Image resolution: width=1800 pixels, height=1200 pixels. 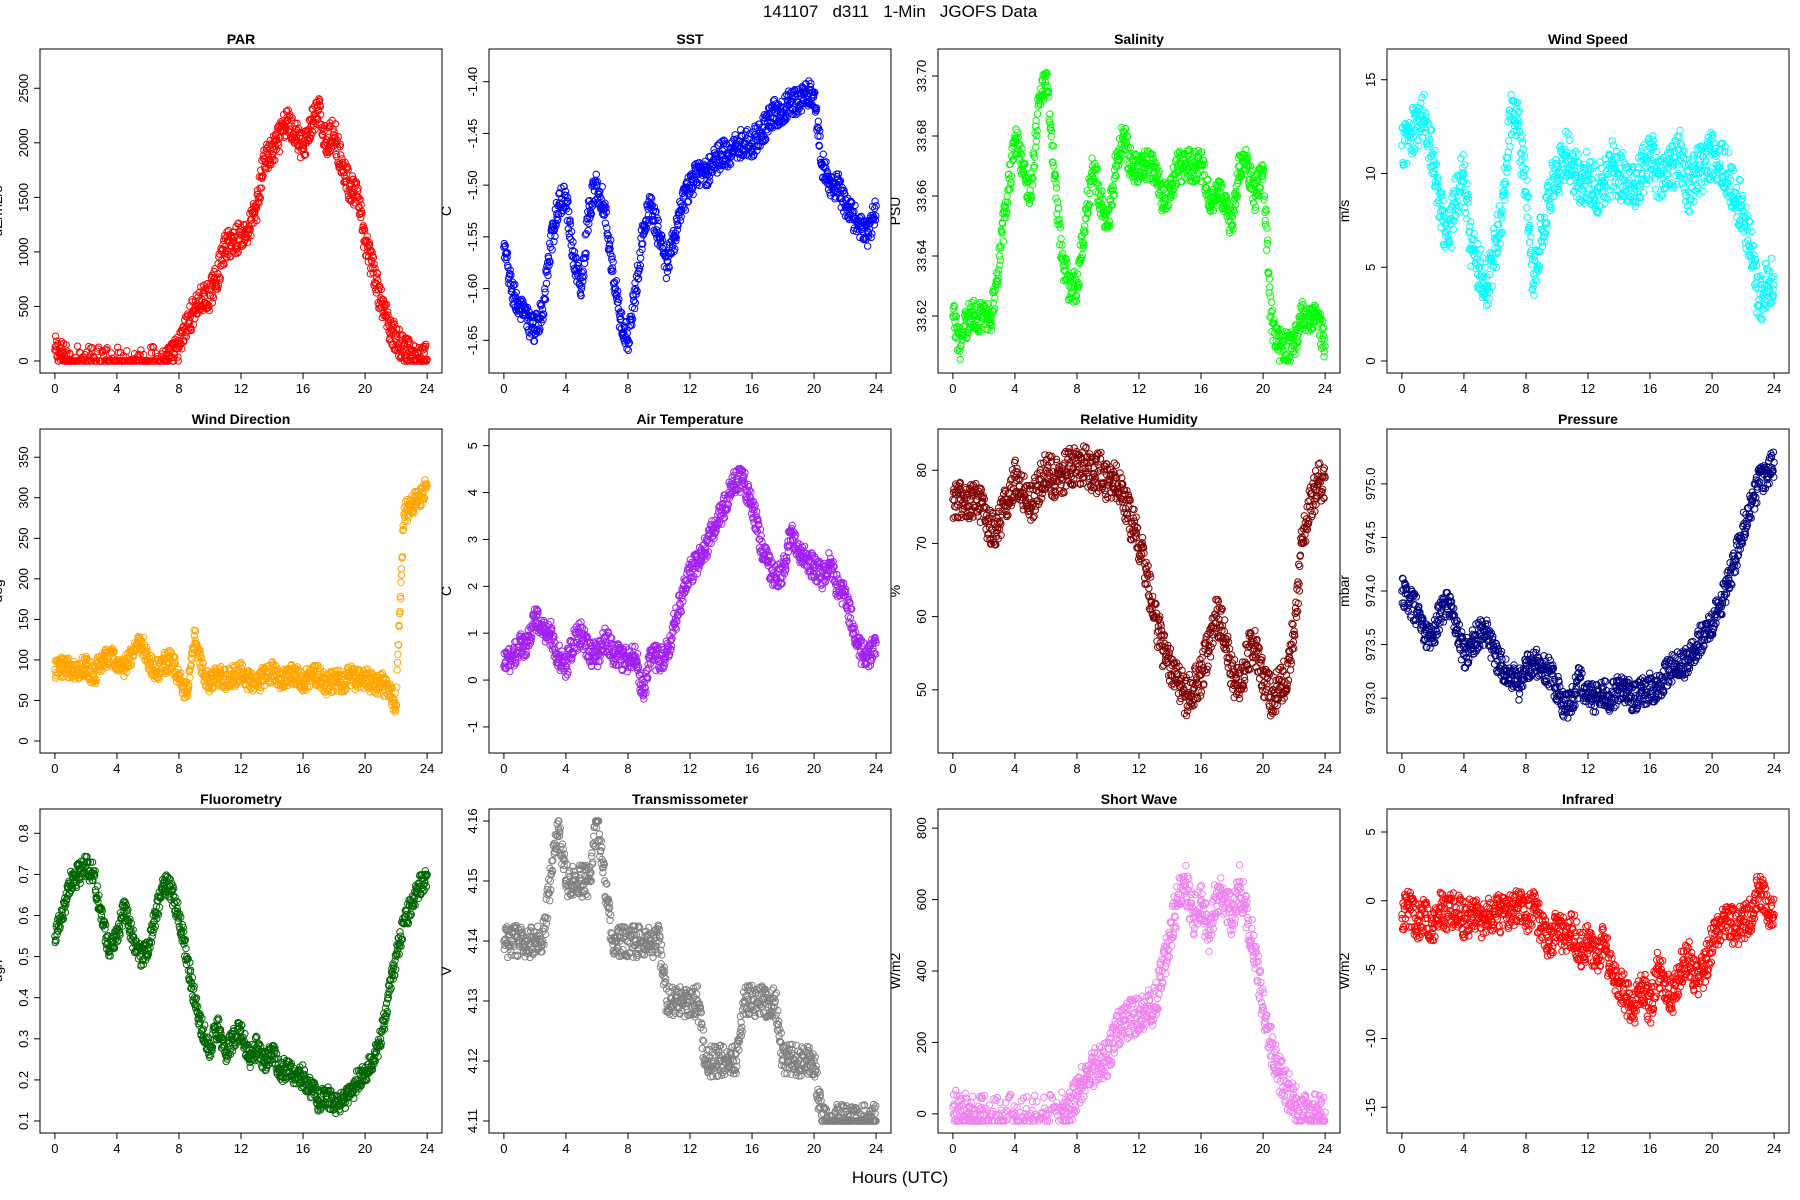 I want to click on y-tick-label: 500, so click(x=23, y=307).